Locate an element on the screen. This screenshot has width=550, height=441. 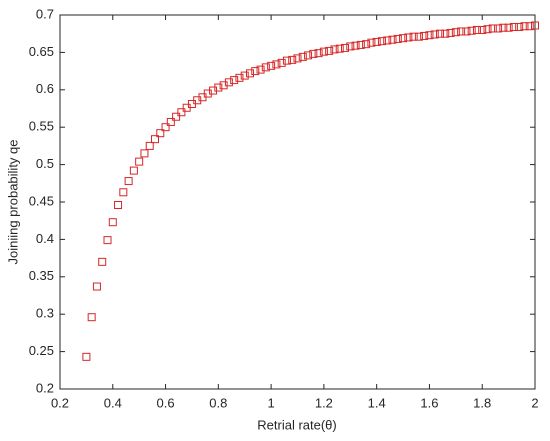
y-tick-label: 0.25 is located at coordinates (41, 350).